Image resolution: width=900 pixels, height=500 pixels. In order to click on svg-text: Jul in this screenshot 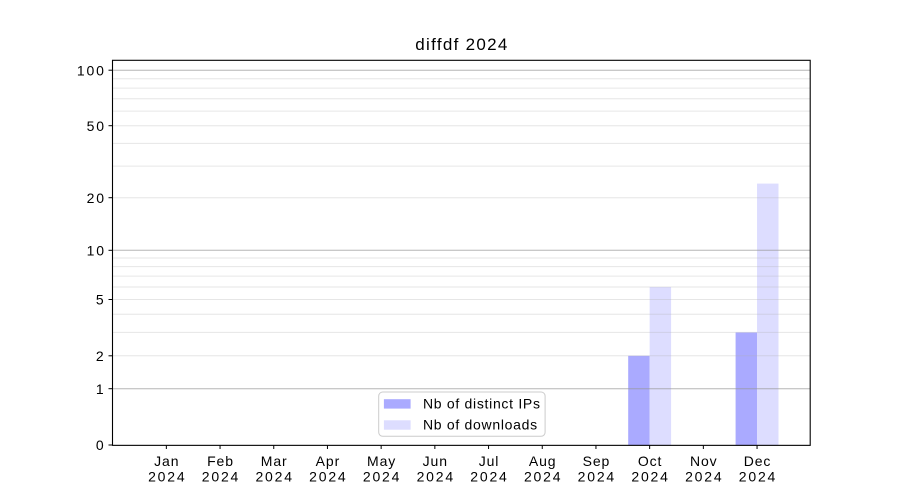, I will do `click(489, 461)`.